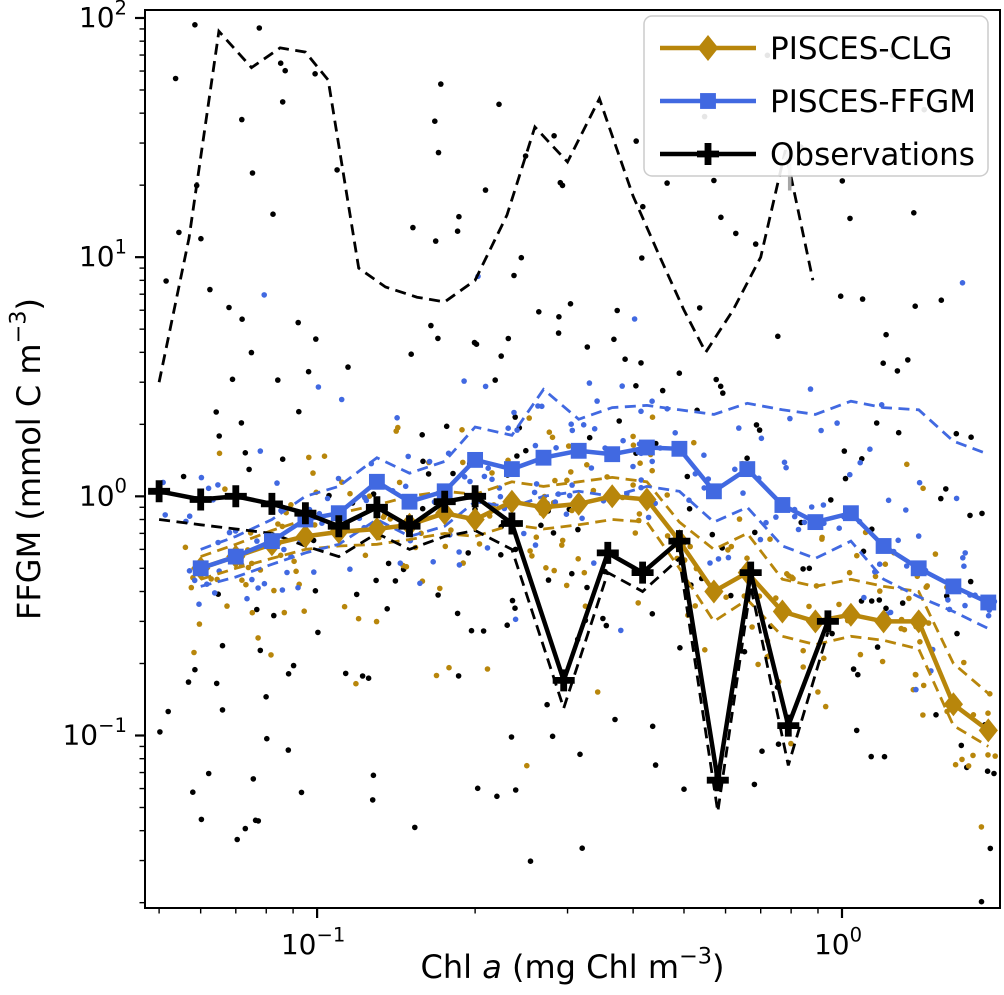 This screenshot has width=1004, height=995. I want to click on legend-item: Observations, so click(817, 155).